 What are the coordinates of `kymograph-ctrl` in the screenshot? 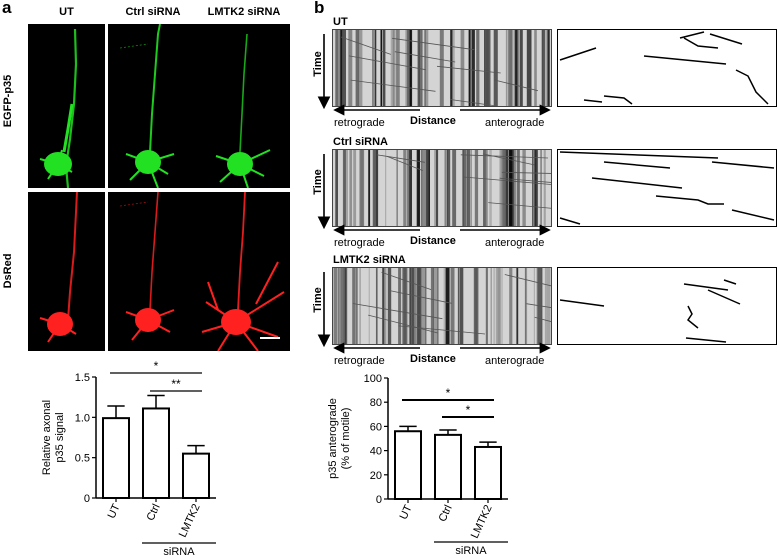 It's located at (442, 188).